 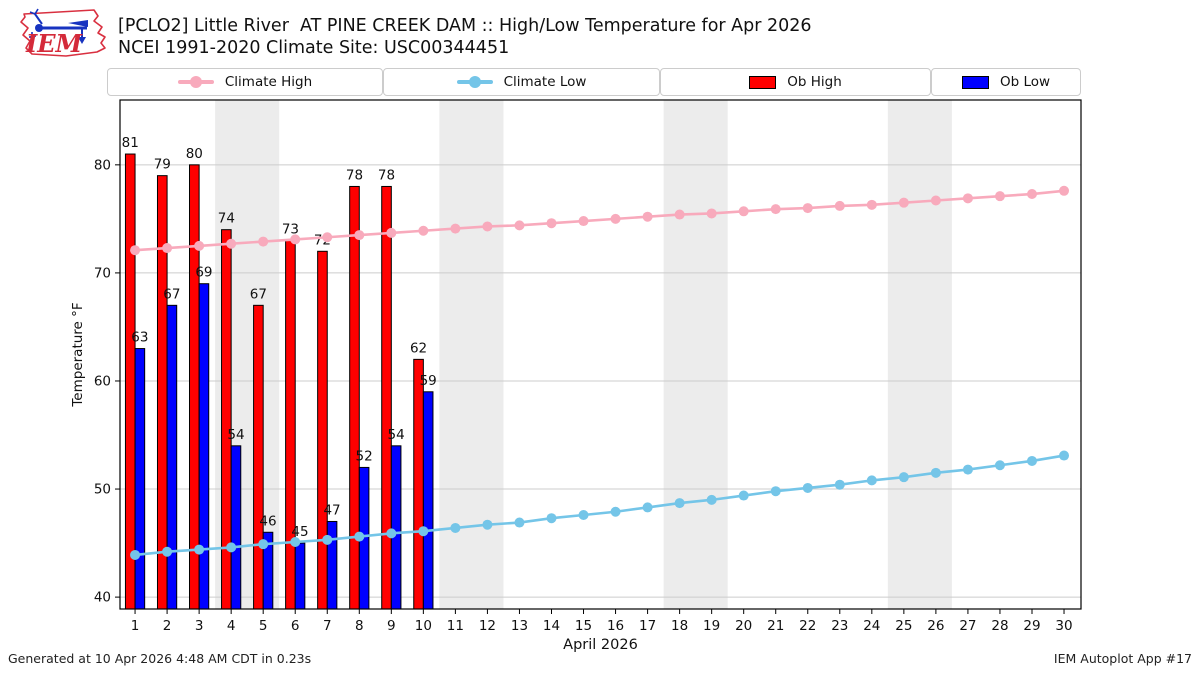 What do you see at coordinates (199, 626) in the screenshot?
I see `x-tick-label-3: 3` at bounding box center [199, 626].